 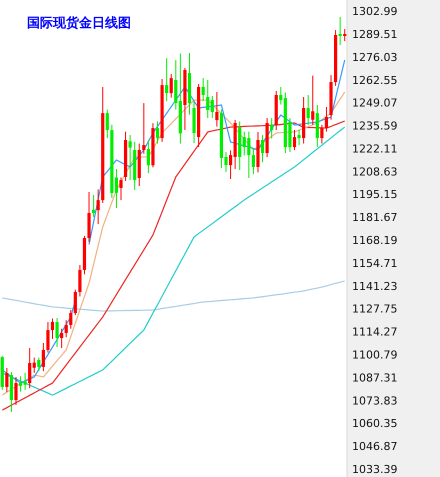 What do you see at coordinates (375, 401) in the screenshot?
I see `y-tick-label: 1073.83` at bounding box center [375, 401].